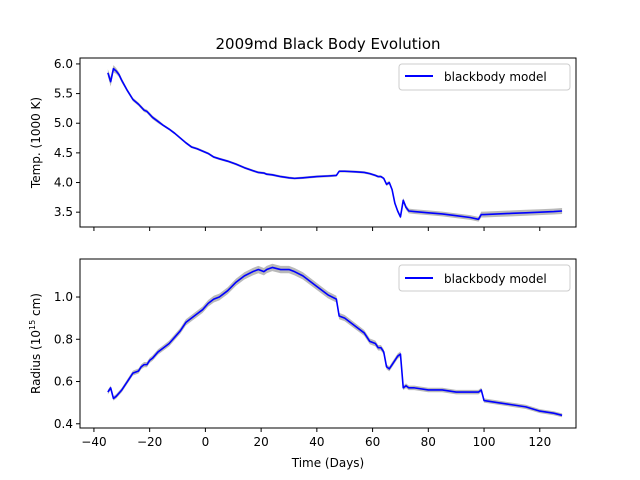  What do you see at coordinates (63, 123) in the screenshot?
I see `temperature-ytick-label-3: 5.0` at bounding box center [63, 123].